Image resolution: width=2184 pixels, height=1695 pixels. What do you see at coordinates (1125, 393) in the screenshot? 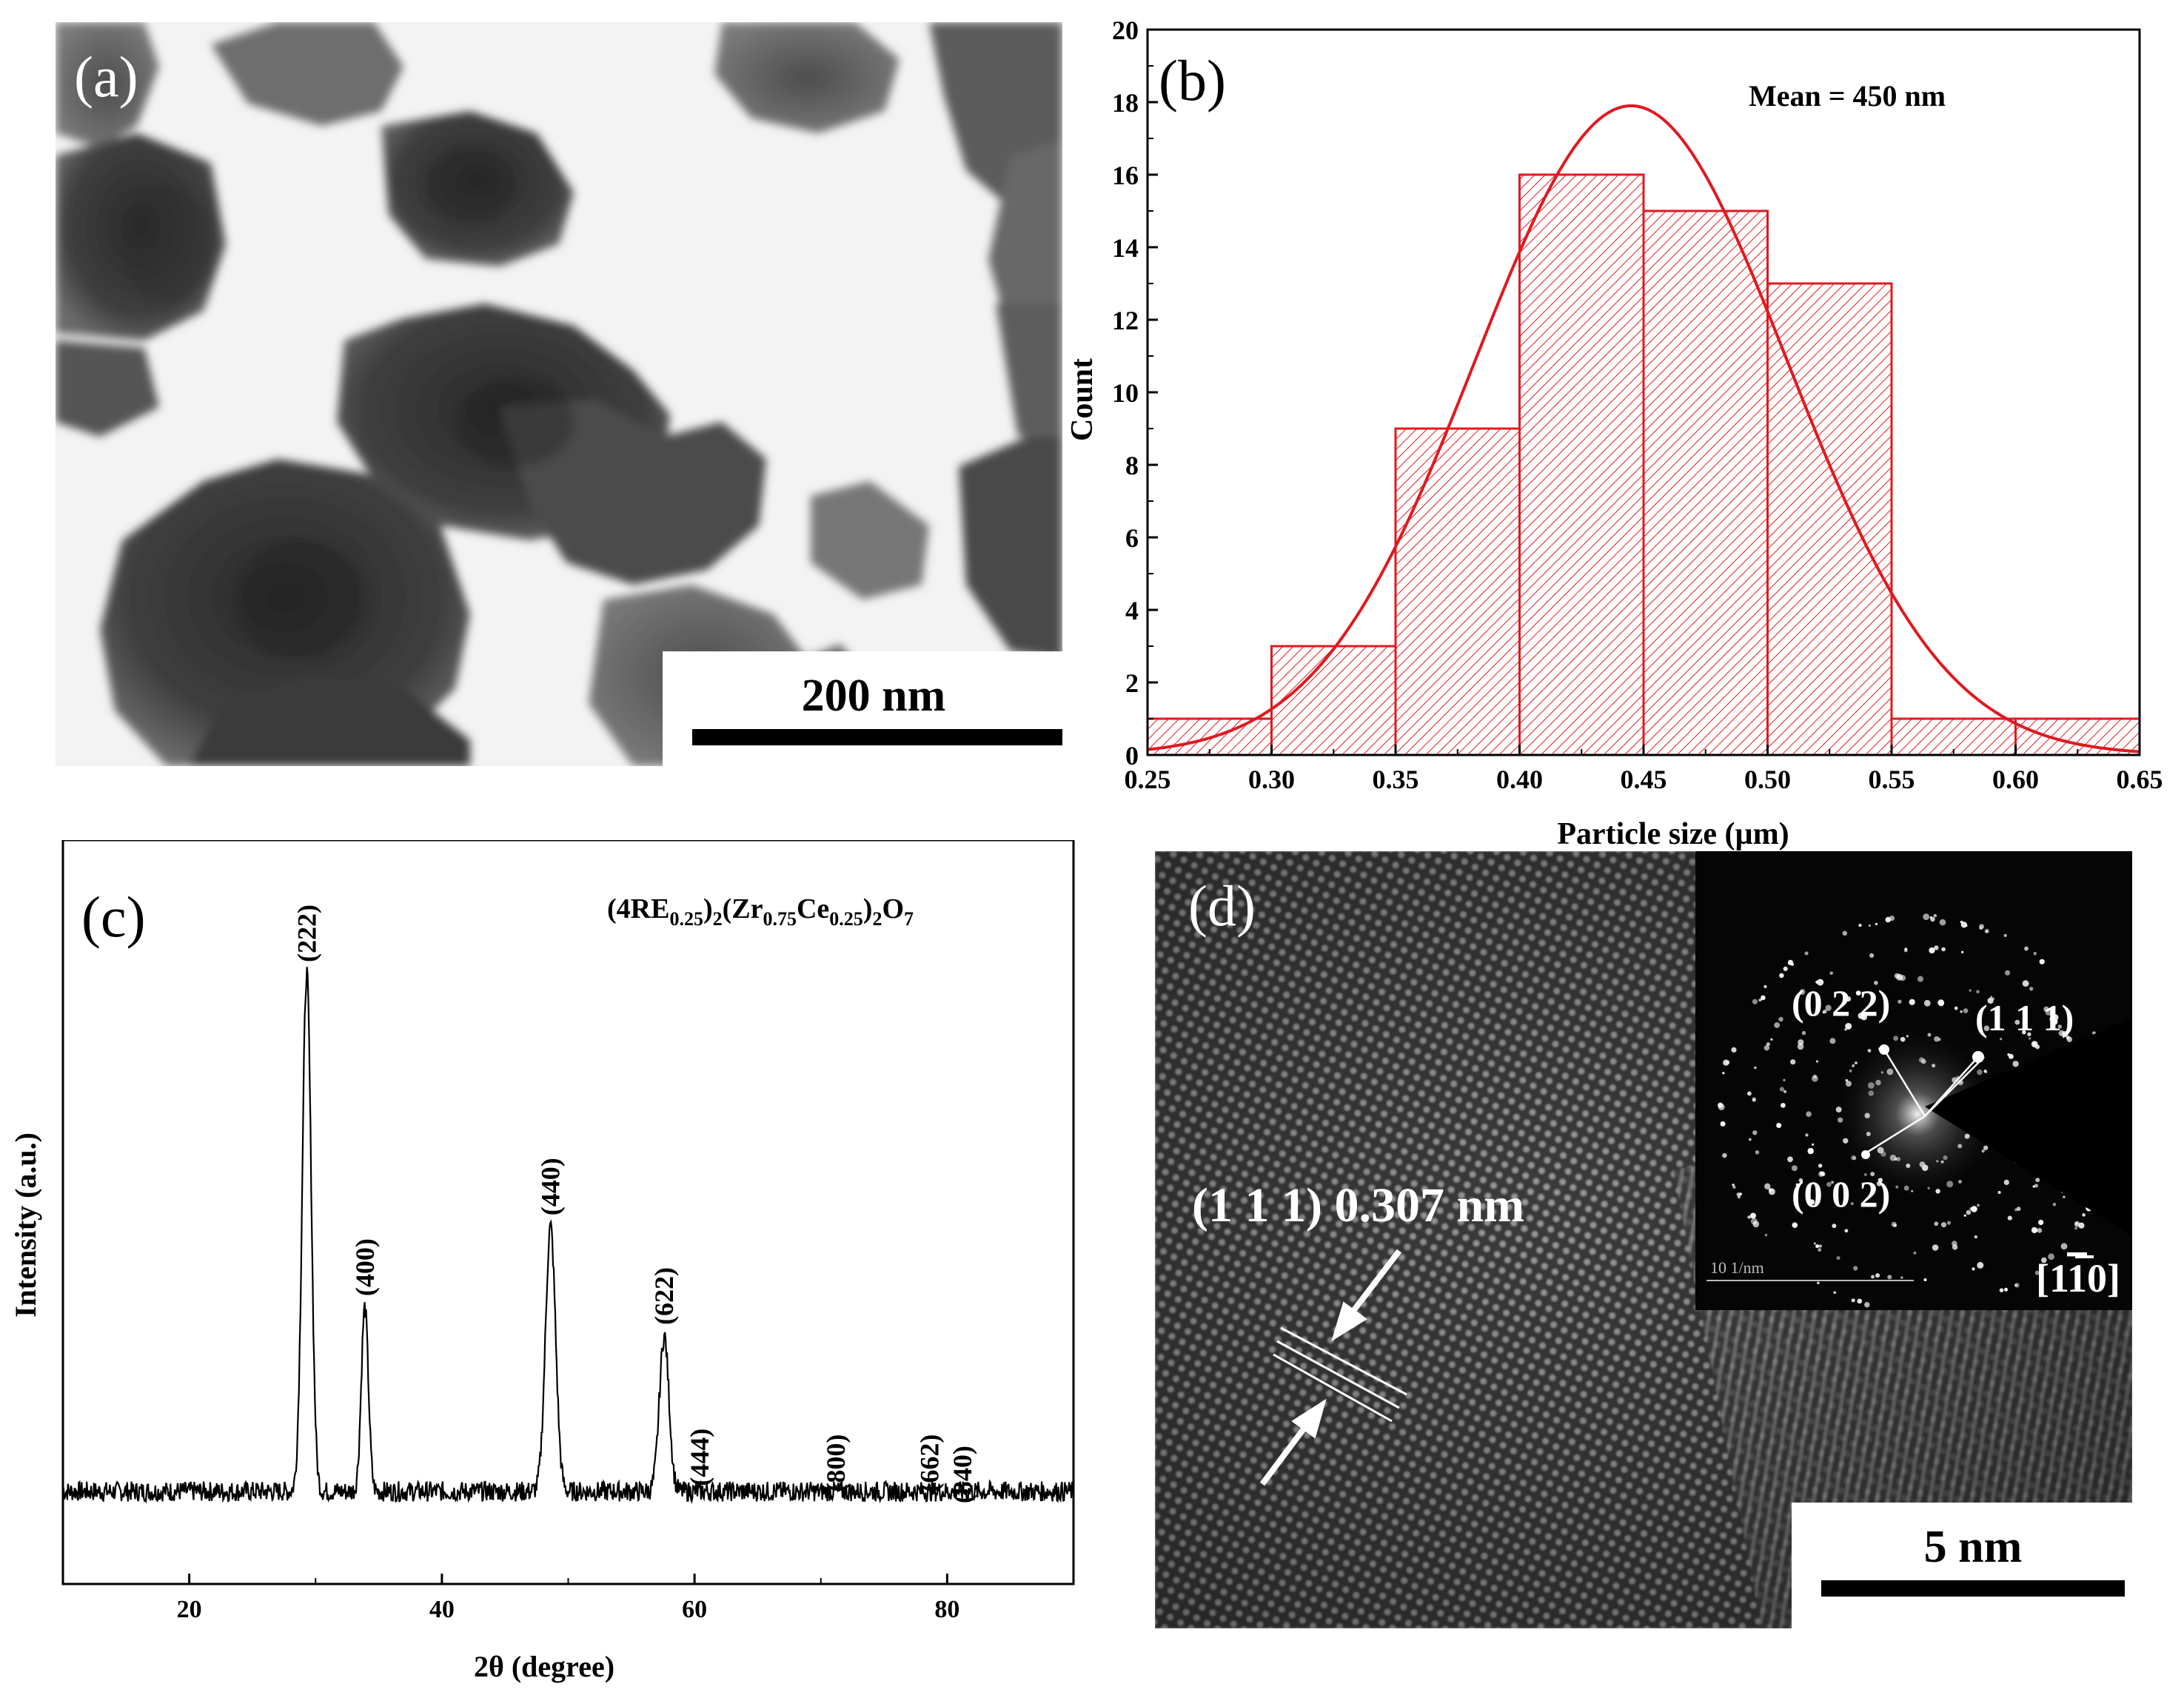
I see `y-tick-label: 10` at bounding box center [1125, 393].